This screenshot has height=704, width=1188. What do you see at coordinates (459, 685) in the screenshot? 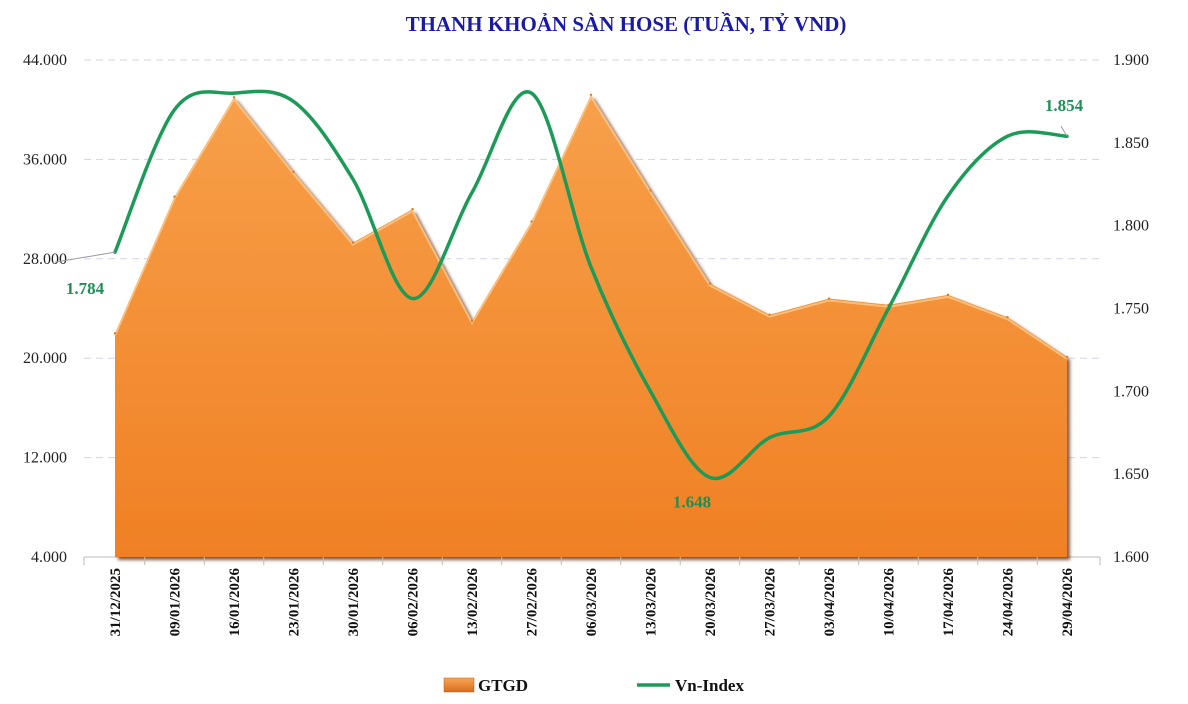
I see `legend-swatch-gtgd` at bounding box center [459, 685].